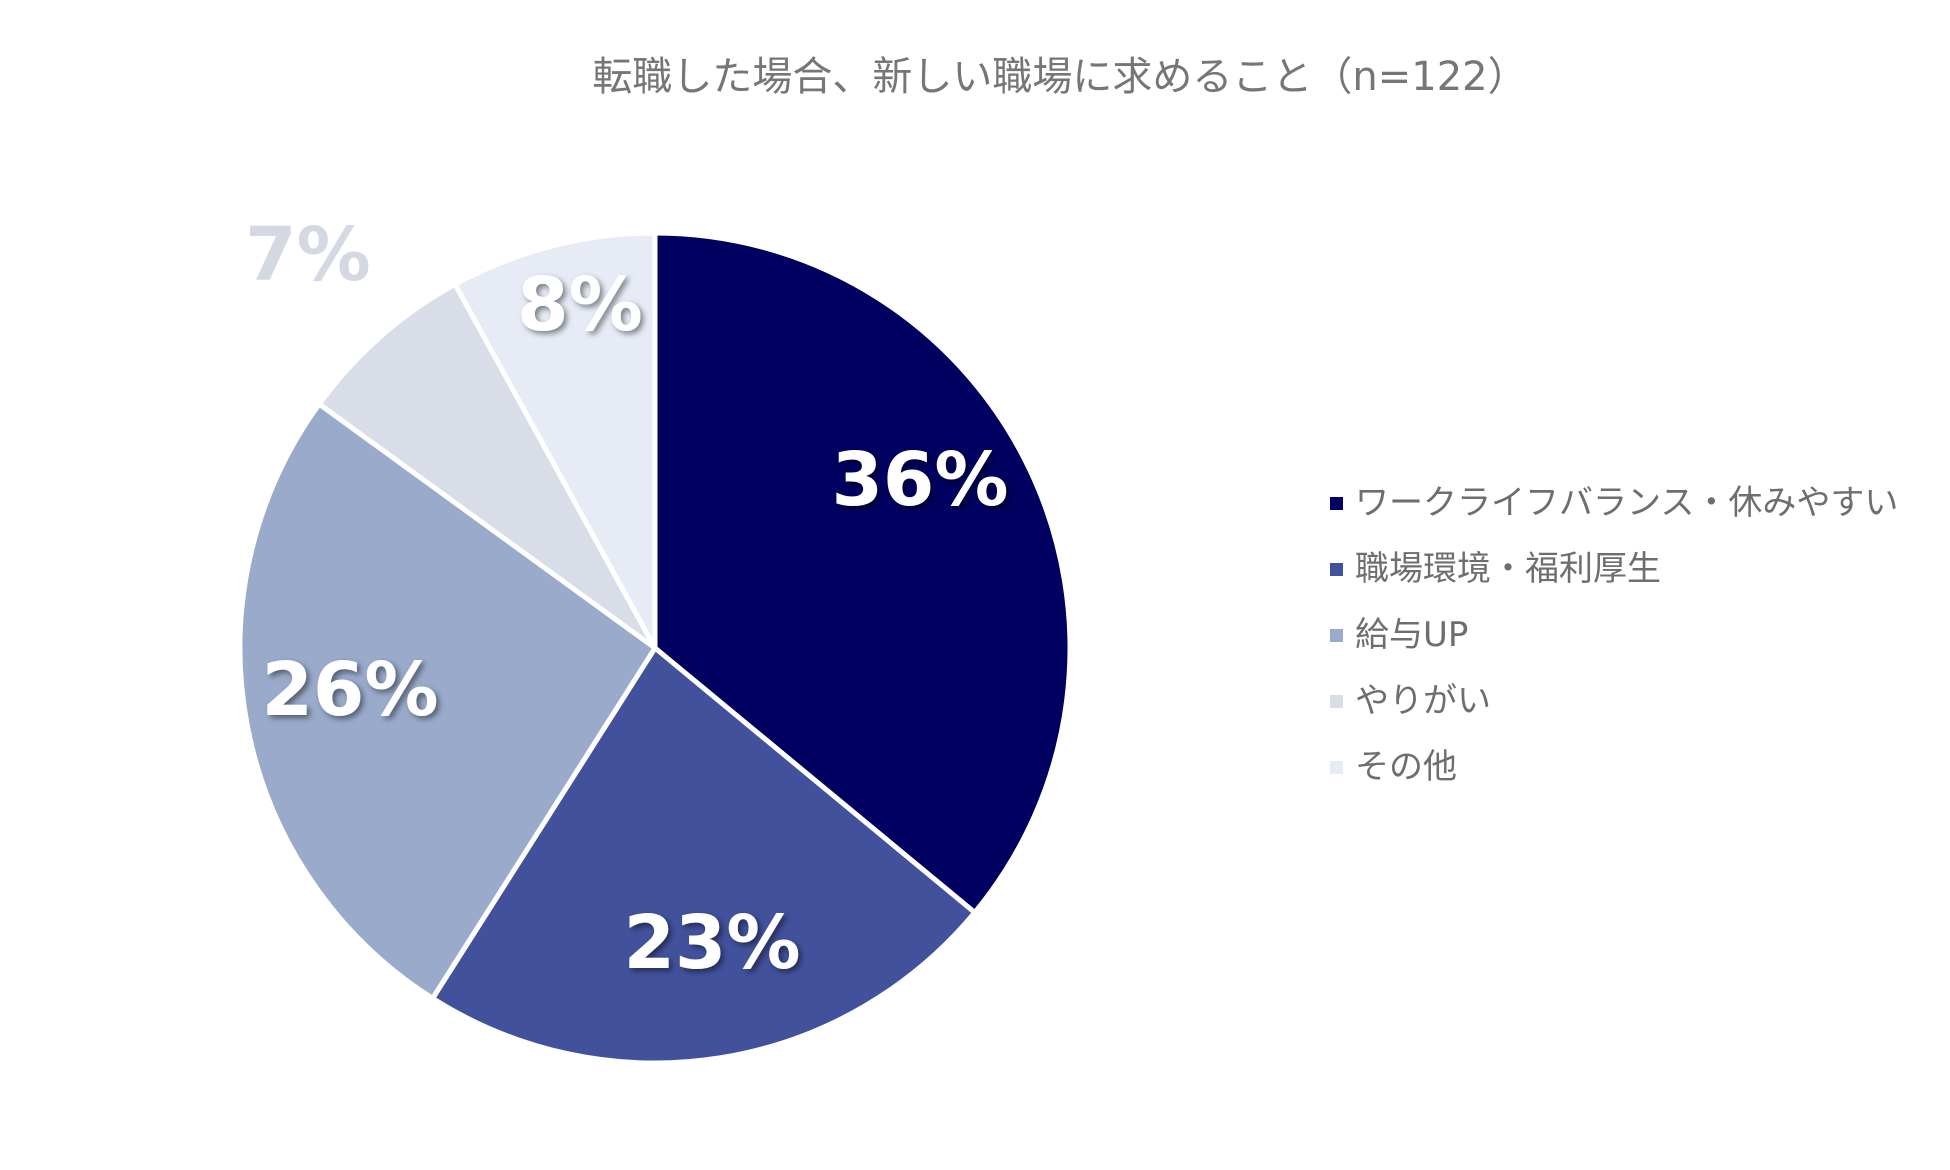 The image size is (1950, 1170). Describe the element at coordinates (308, 255) in the screenshot. I see `slice-value-label: 7%` at that location.